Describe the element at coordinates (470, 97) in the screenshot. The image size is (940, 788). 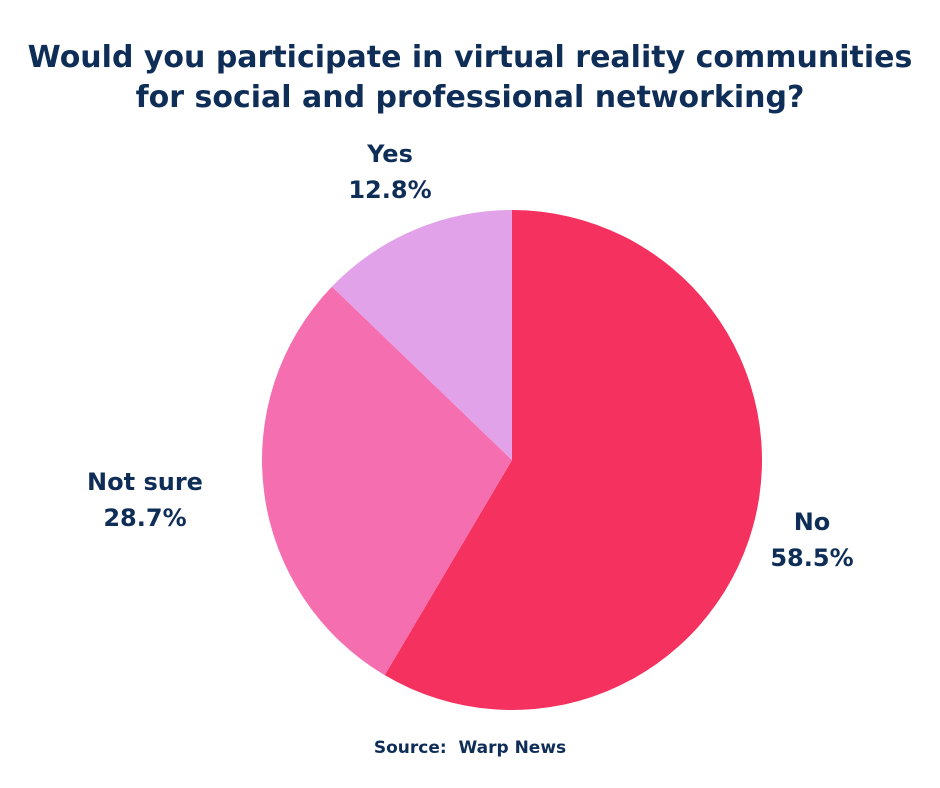
I see `chart-title-line-2: for social and professional networking?` at that location.